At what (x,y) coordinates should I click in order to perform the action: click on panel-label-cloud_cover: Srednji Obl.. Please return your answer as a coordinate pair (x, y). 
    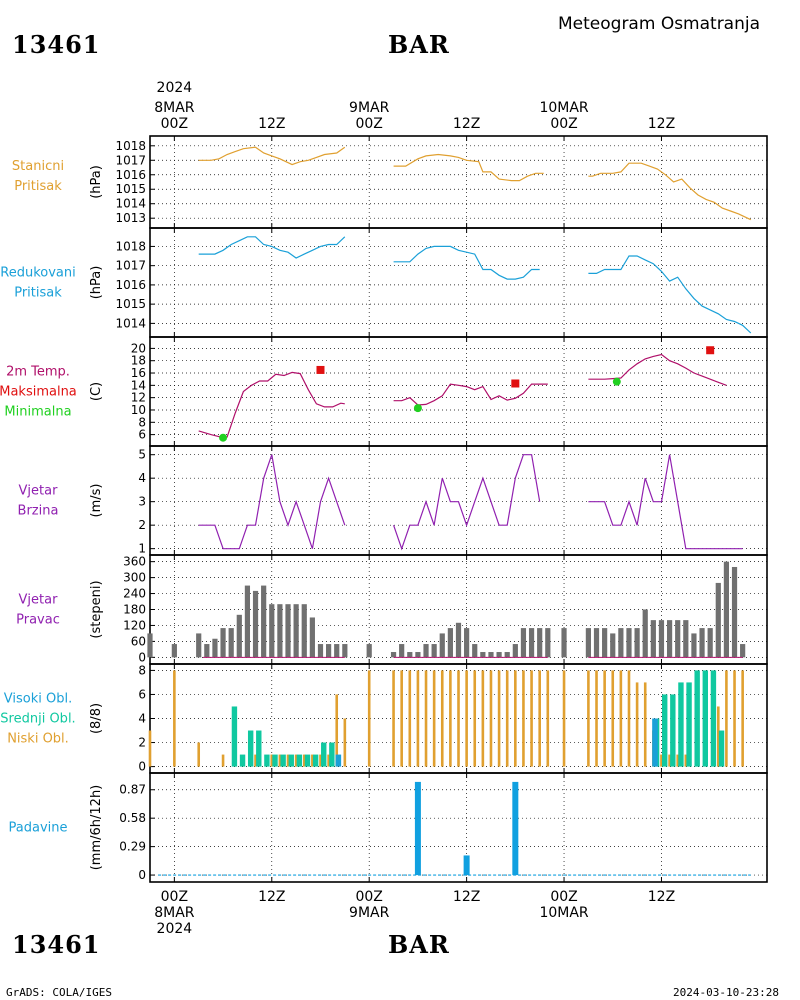
    Looking at the image, I should click on (37, 719).